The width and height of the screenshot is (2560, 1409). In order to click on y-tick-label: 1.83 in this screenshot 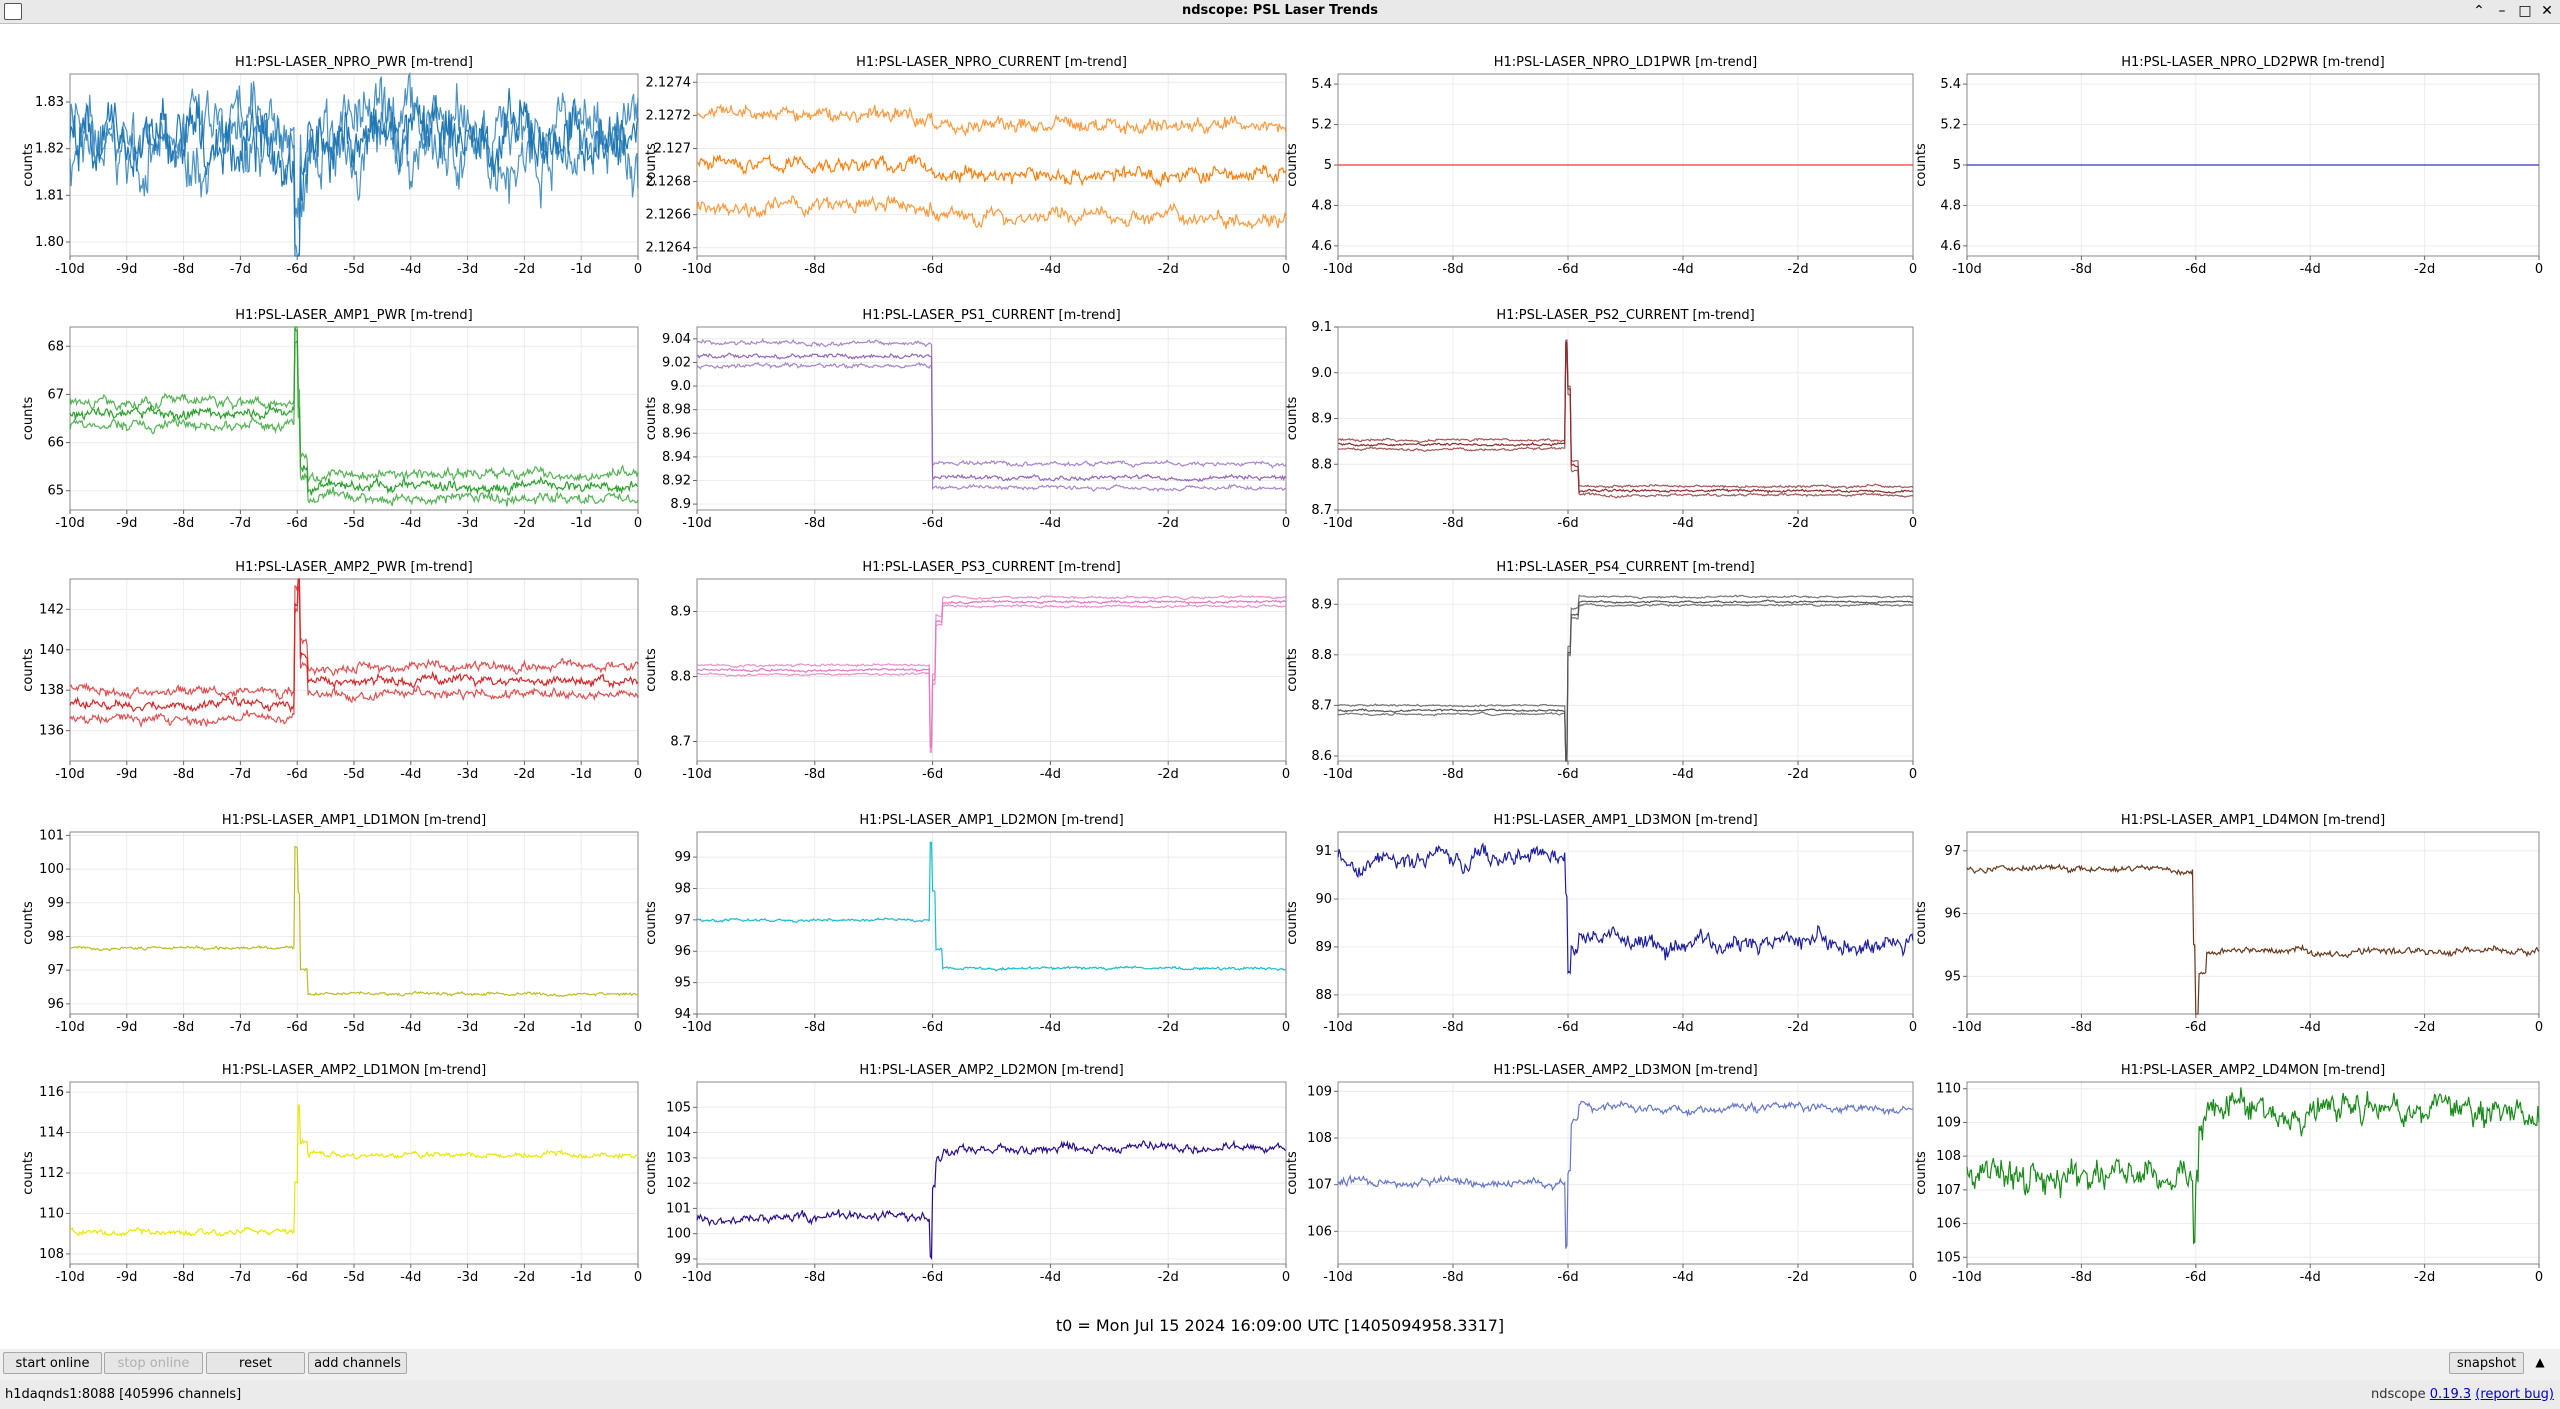, I will do `click(49, 102)`.